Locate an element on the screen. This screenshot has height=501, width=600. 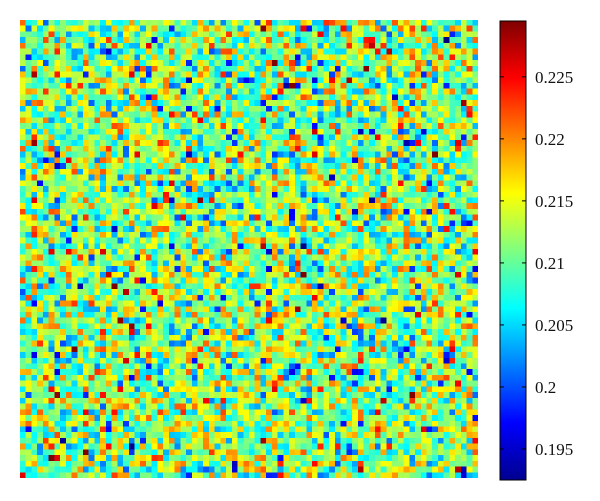
colorbar-gradient is located at coordinates (513, 250).